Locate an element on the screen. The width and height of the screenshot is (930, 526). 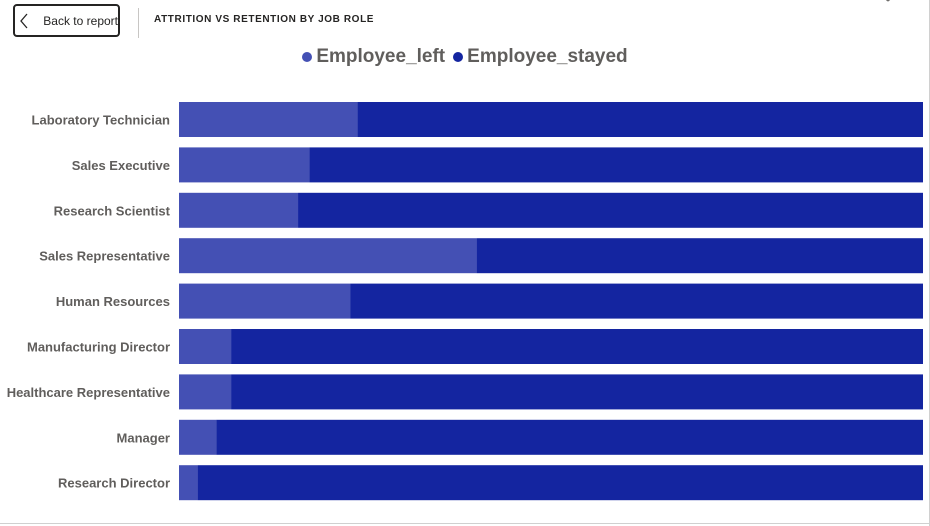
bar-employee-stayed-laboratory-technician is located at coordinates (640, 119).